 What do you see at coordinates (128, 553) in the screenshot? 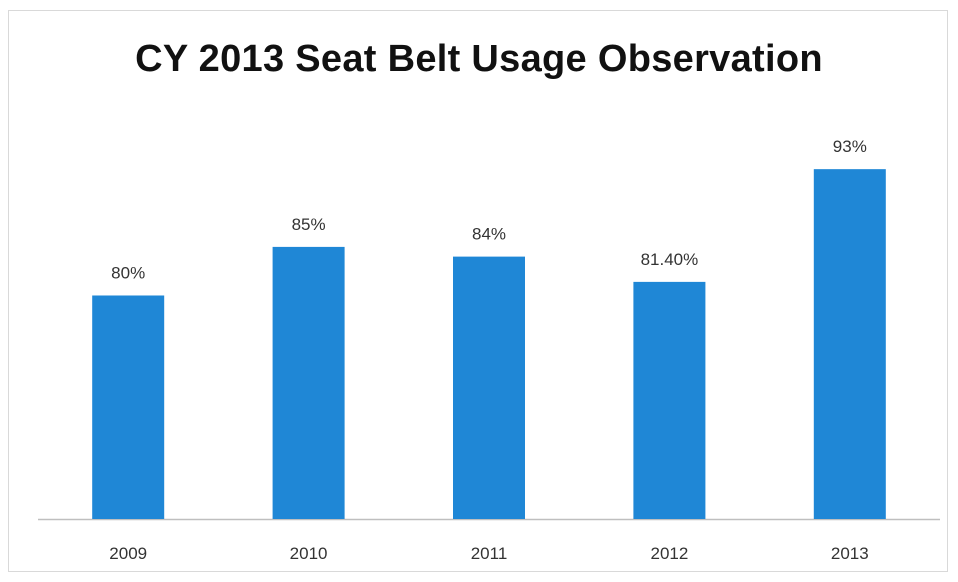
I see `x-tick-label-2009: 2009` at bounding box center [128, 553].